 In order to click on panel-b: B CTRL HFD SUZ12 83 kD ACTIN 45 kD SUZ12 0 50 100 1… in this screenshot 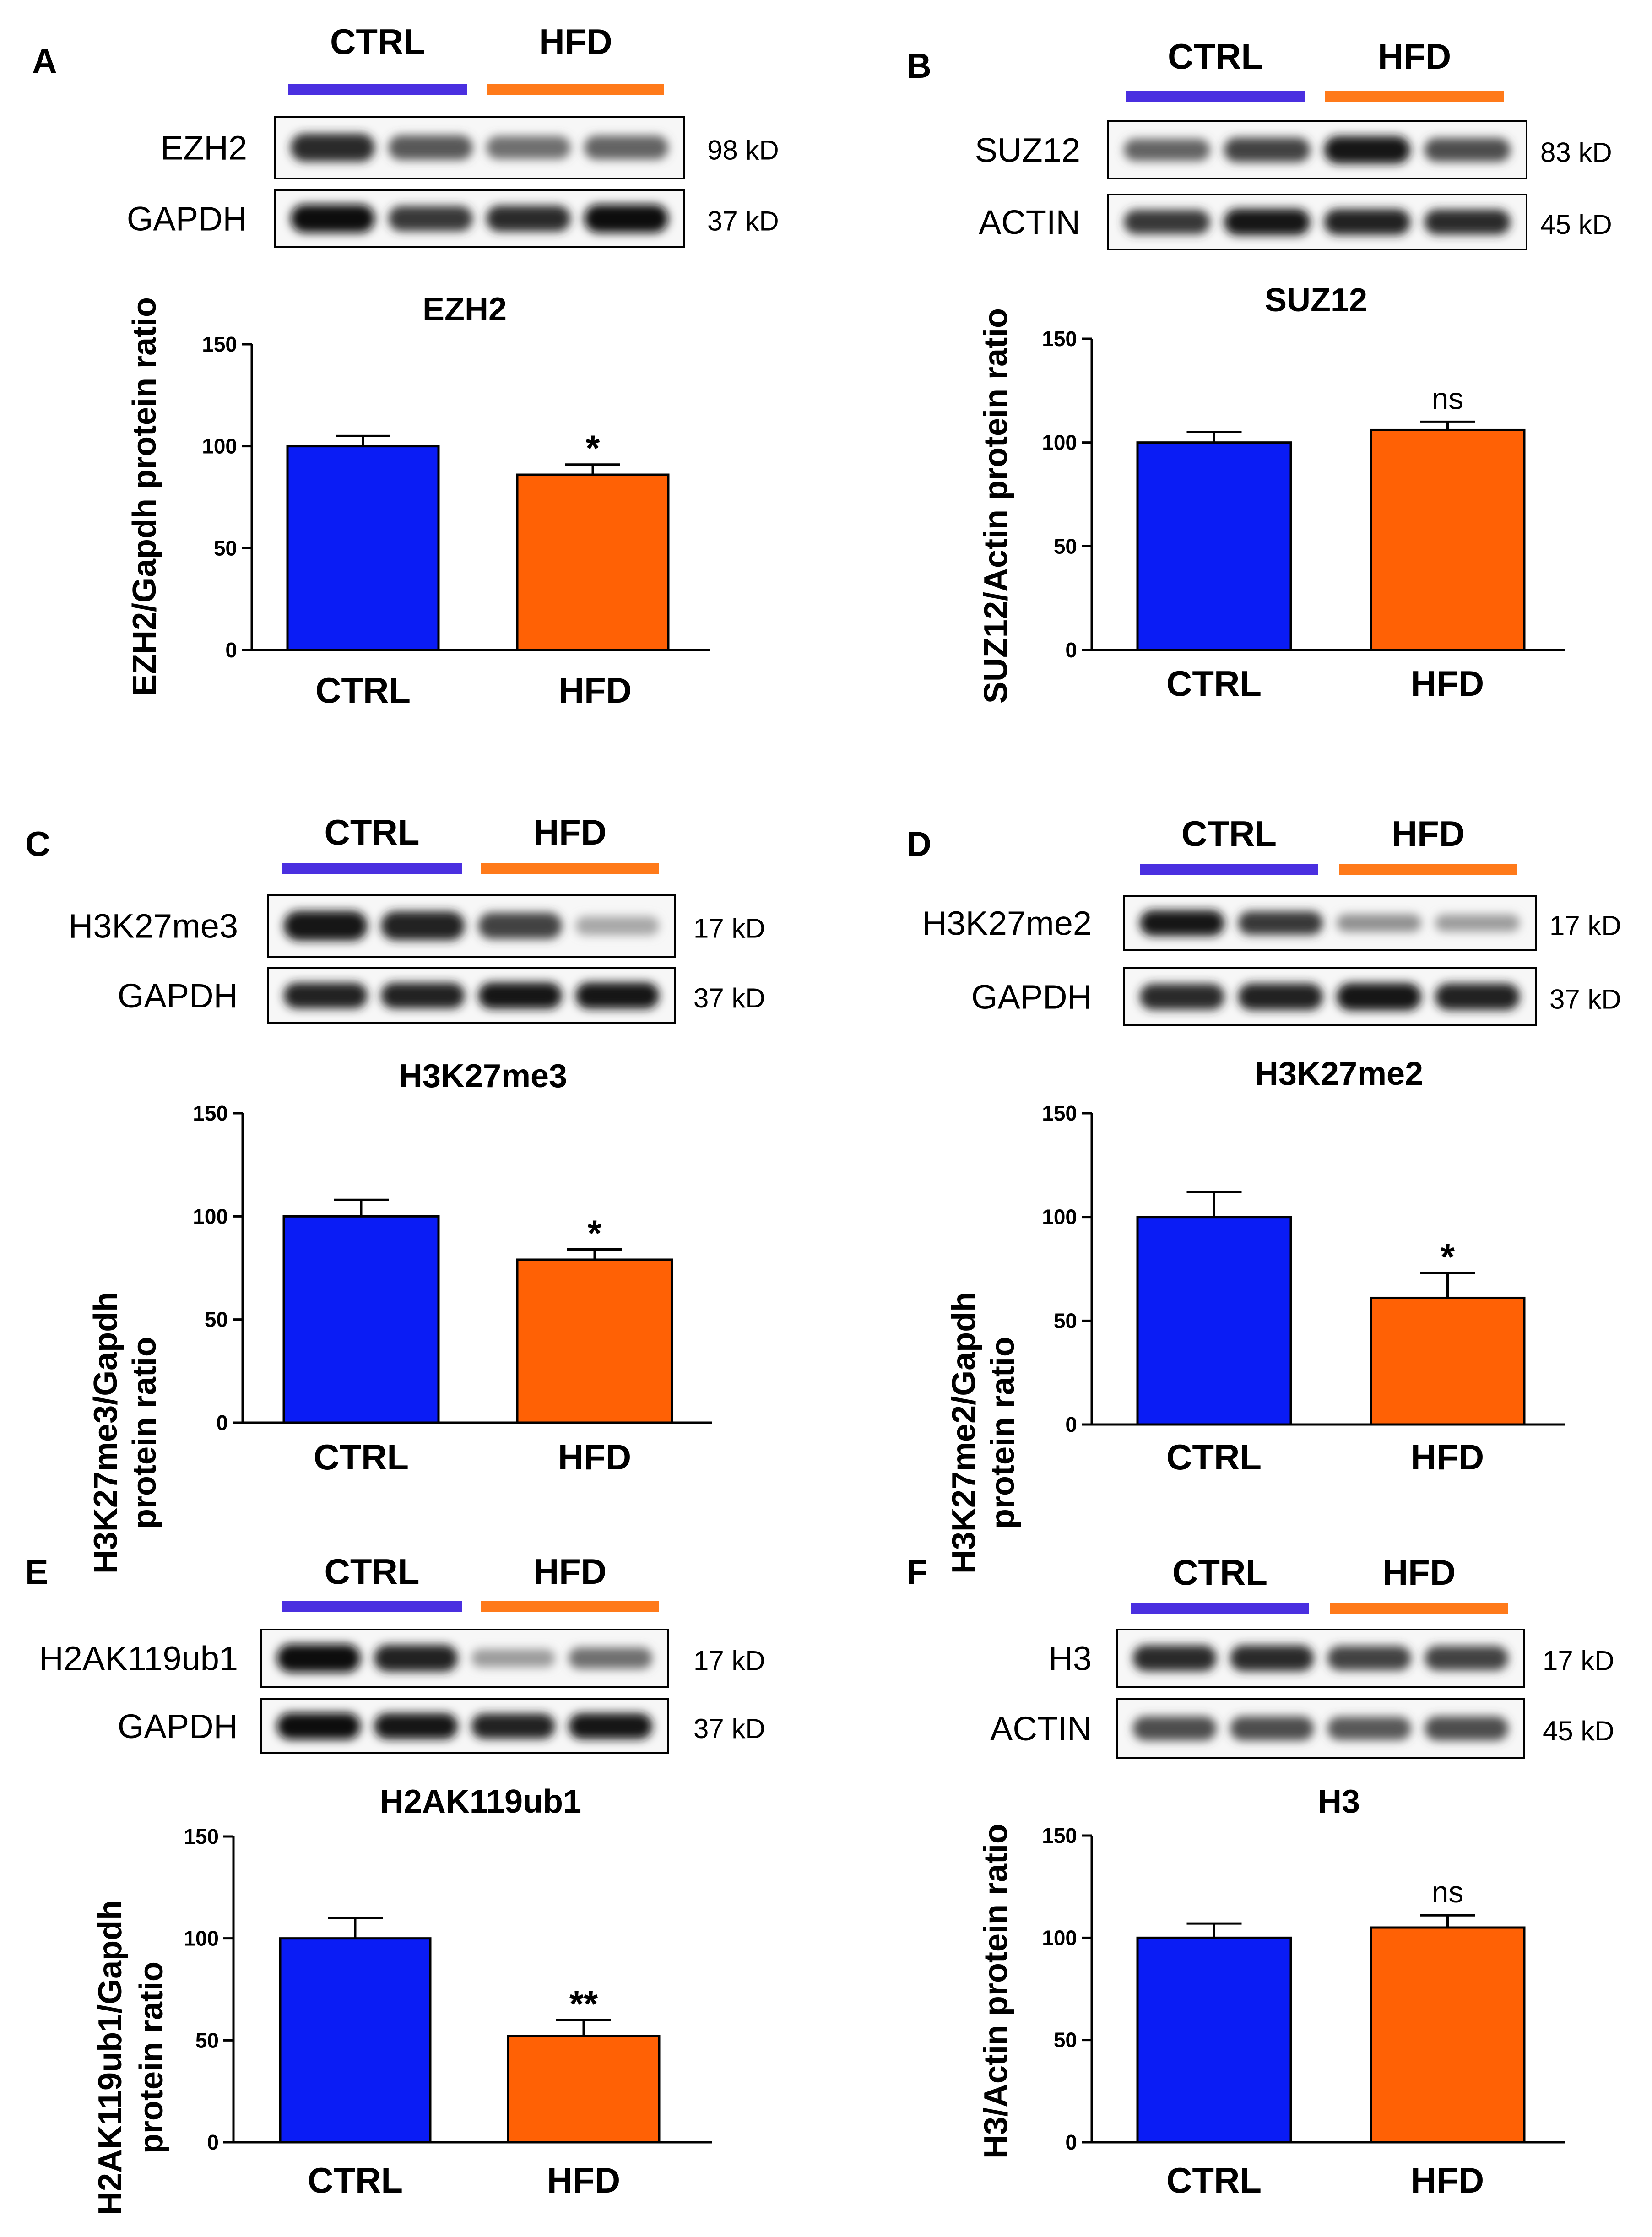, I will do `click(1259, 370)`.